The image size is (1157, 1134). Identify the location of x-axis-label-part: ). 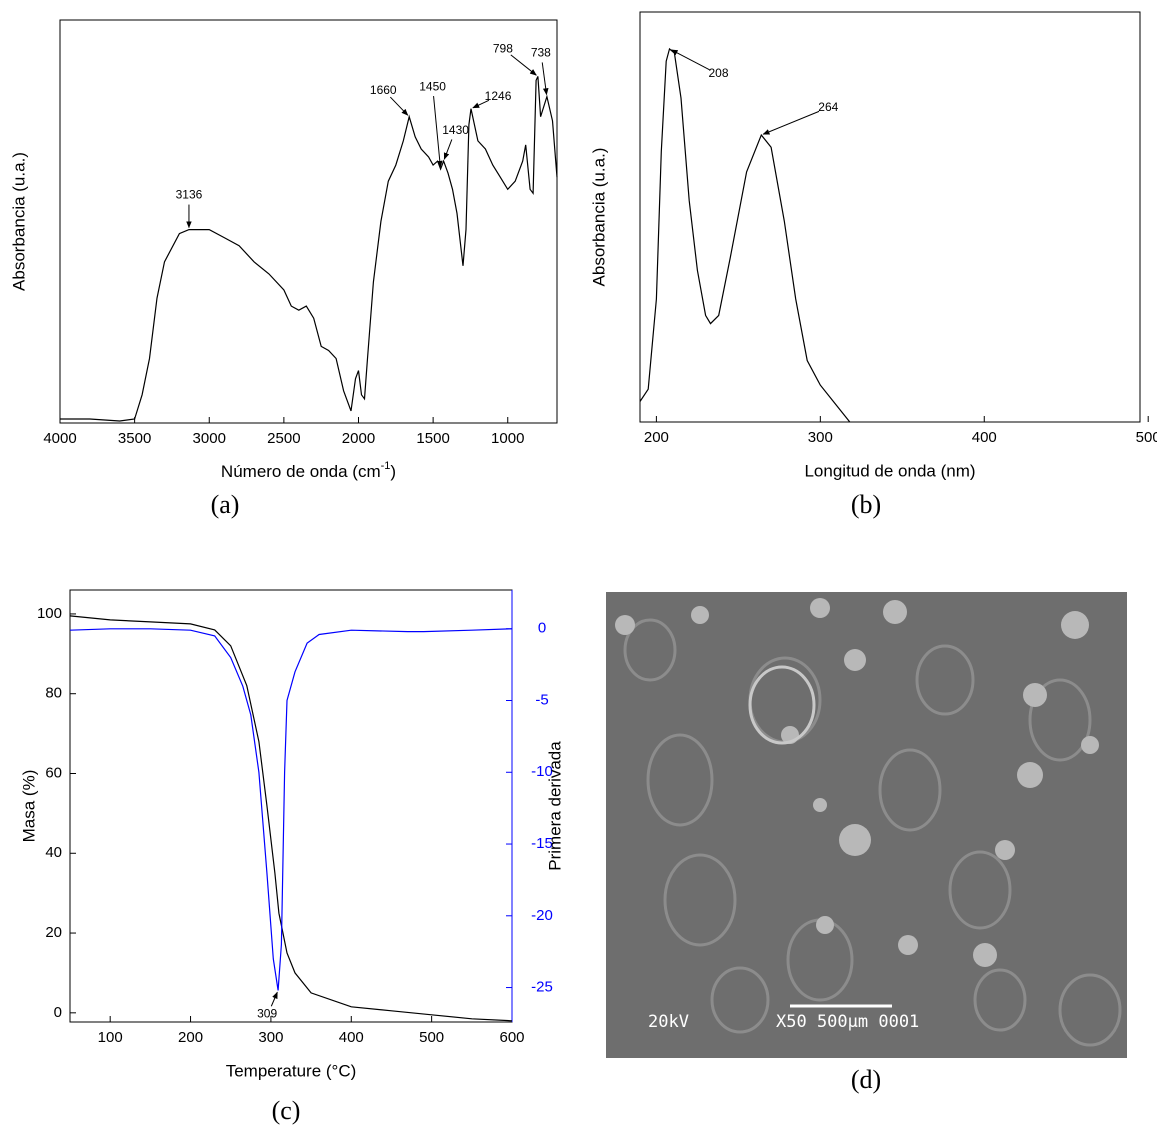
(393, 471).